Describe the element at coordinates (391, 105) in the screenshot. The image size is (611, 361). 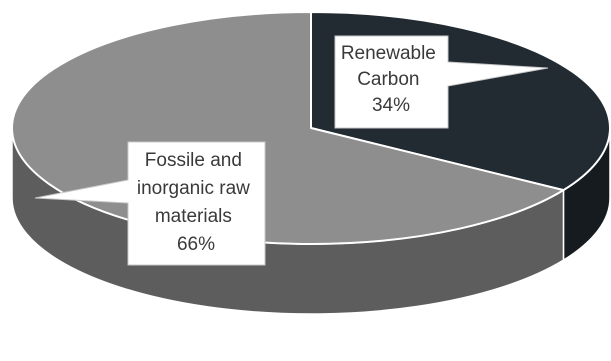
I see `label-renewable-percent: 34%` at that location.